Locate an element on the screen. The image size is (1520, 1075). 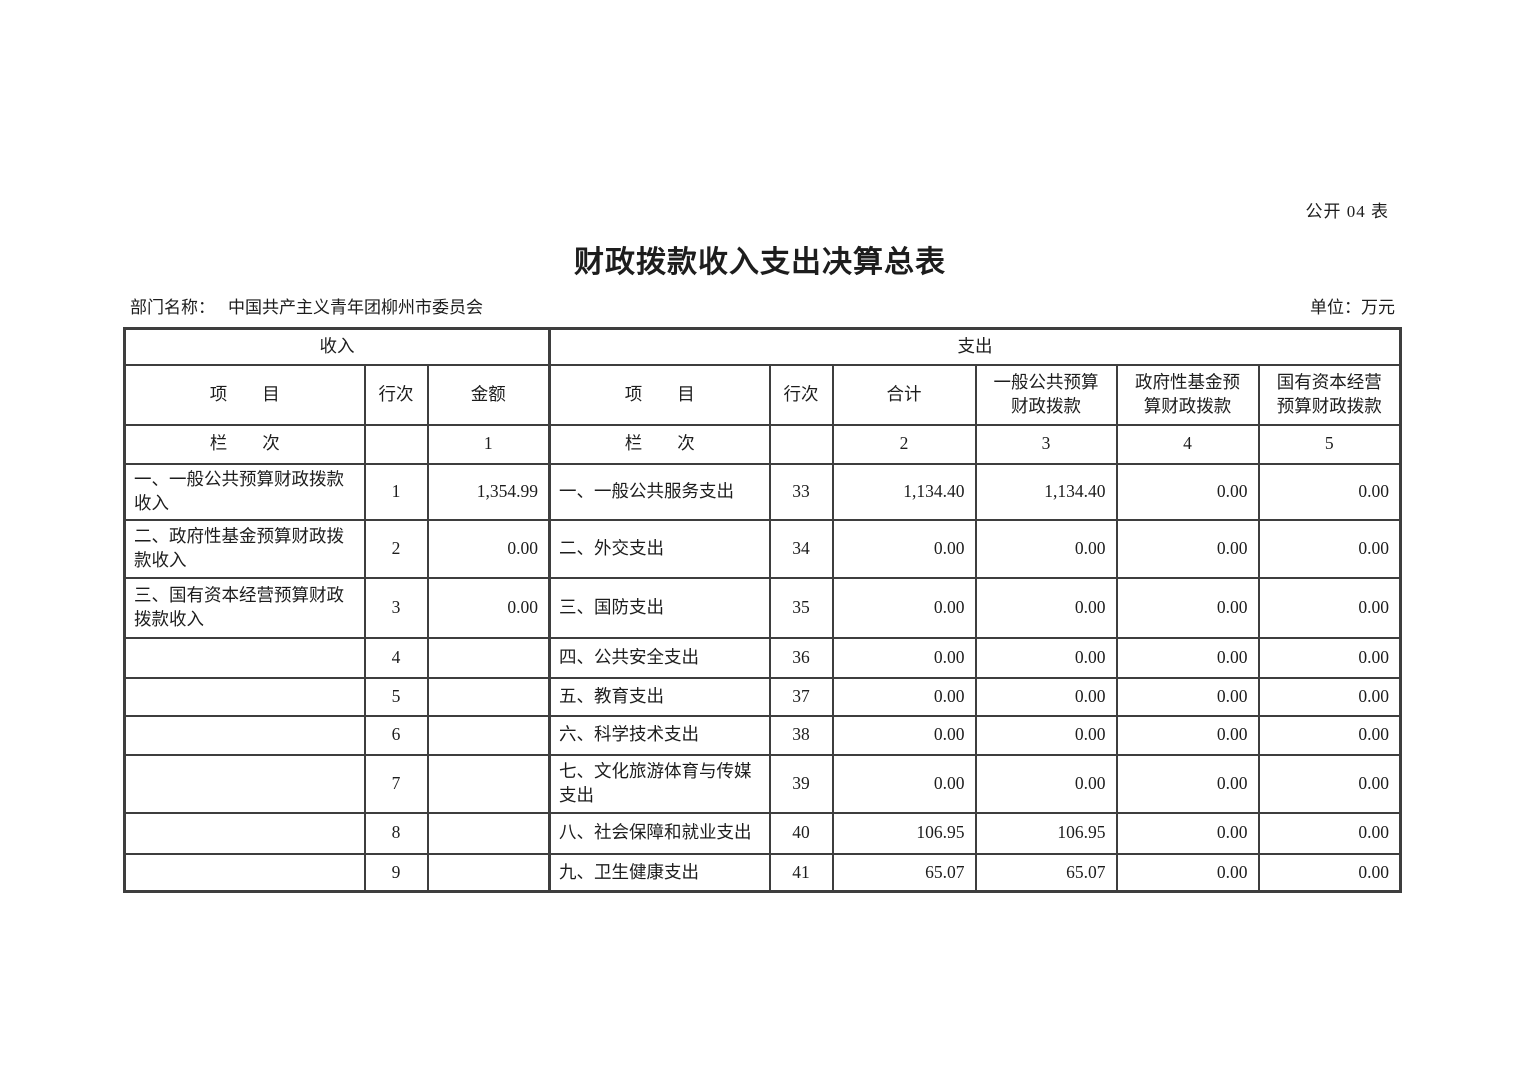
index-income-line-blank is located at coordinates (396, 444).